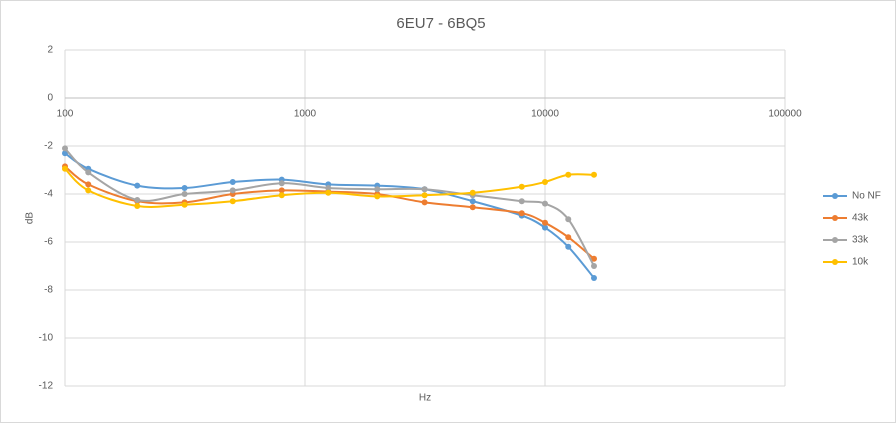 The width and height of the screenshot is (896, 423). Describe the element at coordinates (46, 338) in the screenshot. I see `y-tick-label: -10` at that location.